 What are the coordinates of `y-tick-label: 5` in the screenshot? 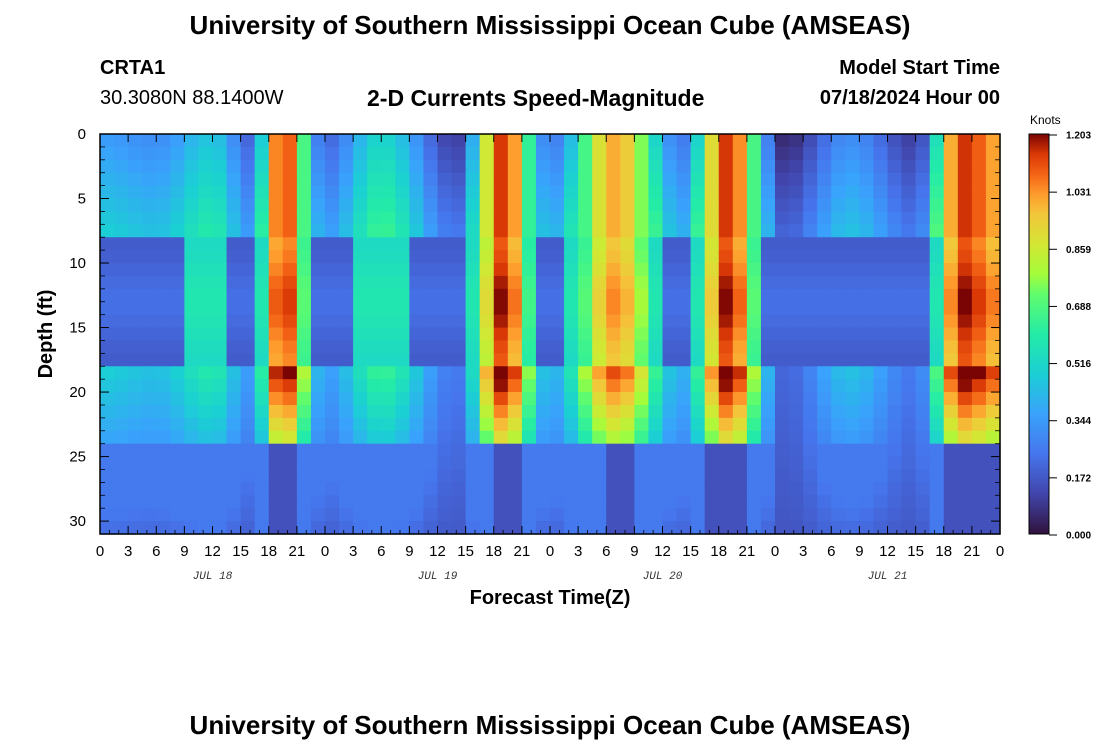 It's located at (82, 199).